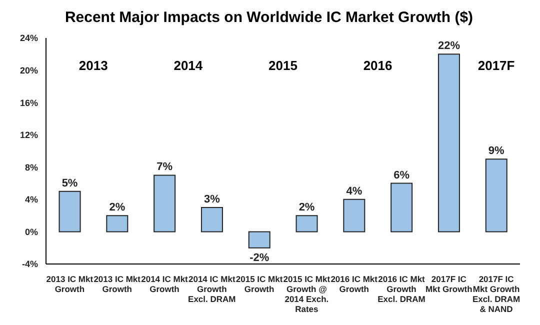 The image size is (540, 325). What do you see at coordinates (496, 151) in the screenshot?
I see `data-label: 9%` at bounding box center [496, 151].